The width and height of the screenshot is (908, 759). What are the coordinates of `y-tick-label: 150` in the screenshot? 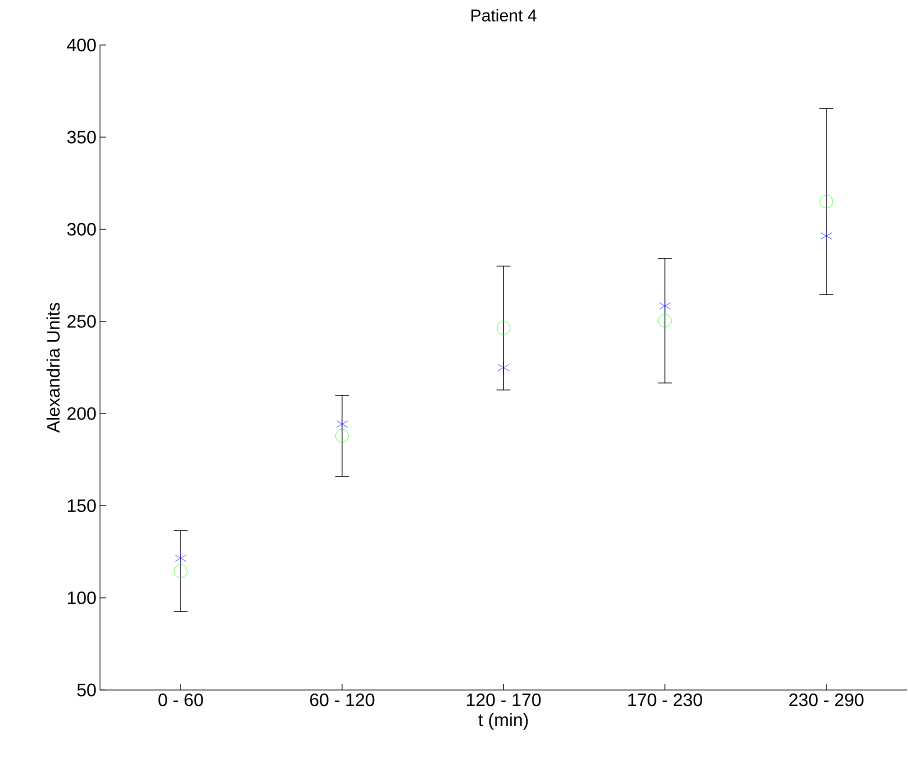 It's located at (82, 505).